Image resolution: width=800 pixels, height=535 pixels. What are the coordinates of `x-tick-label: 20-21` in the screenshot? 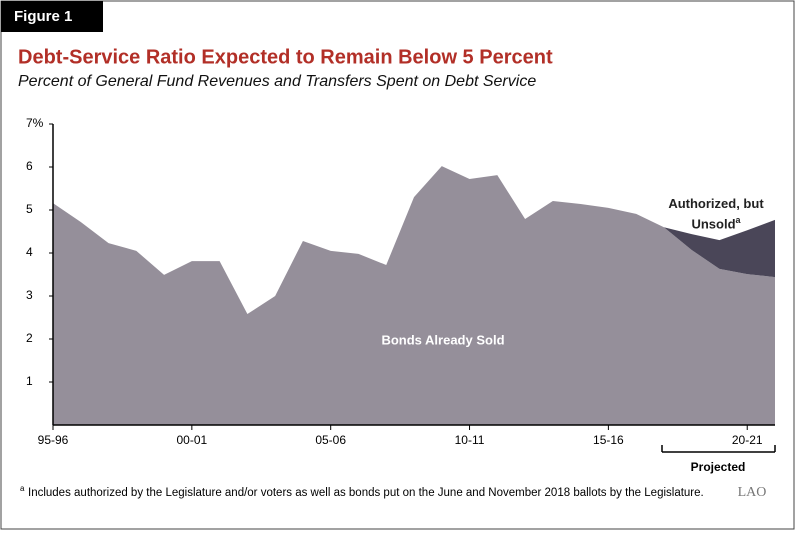 It's located at (747, 440).